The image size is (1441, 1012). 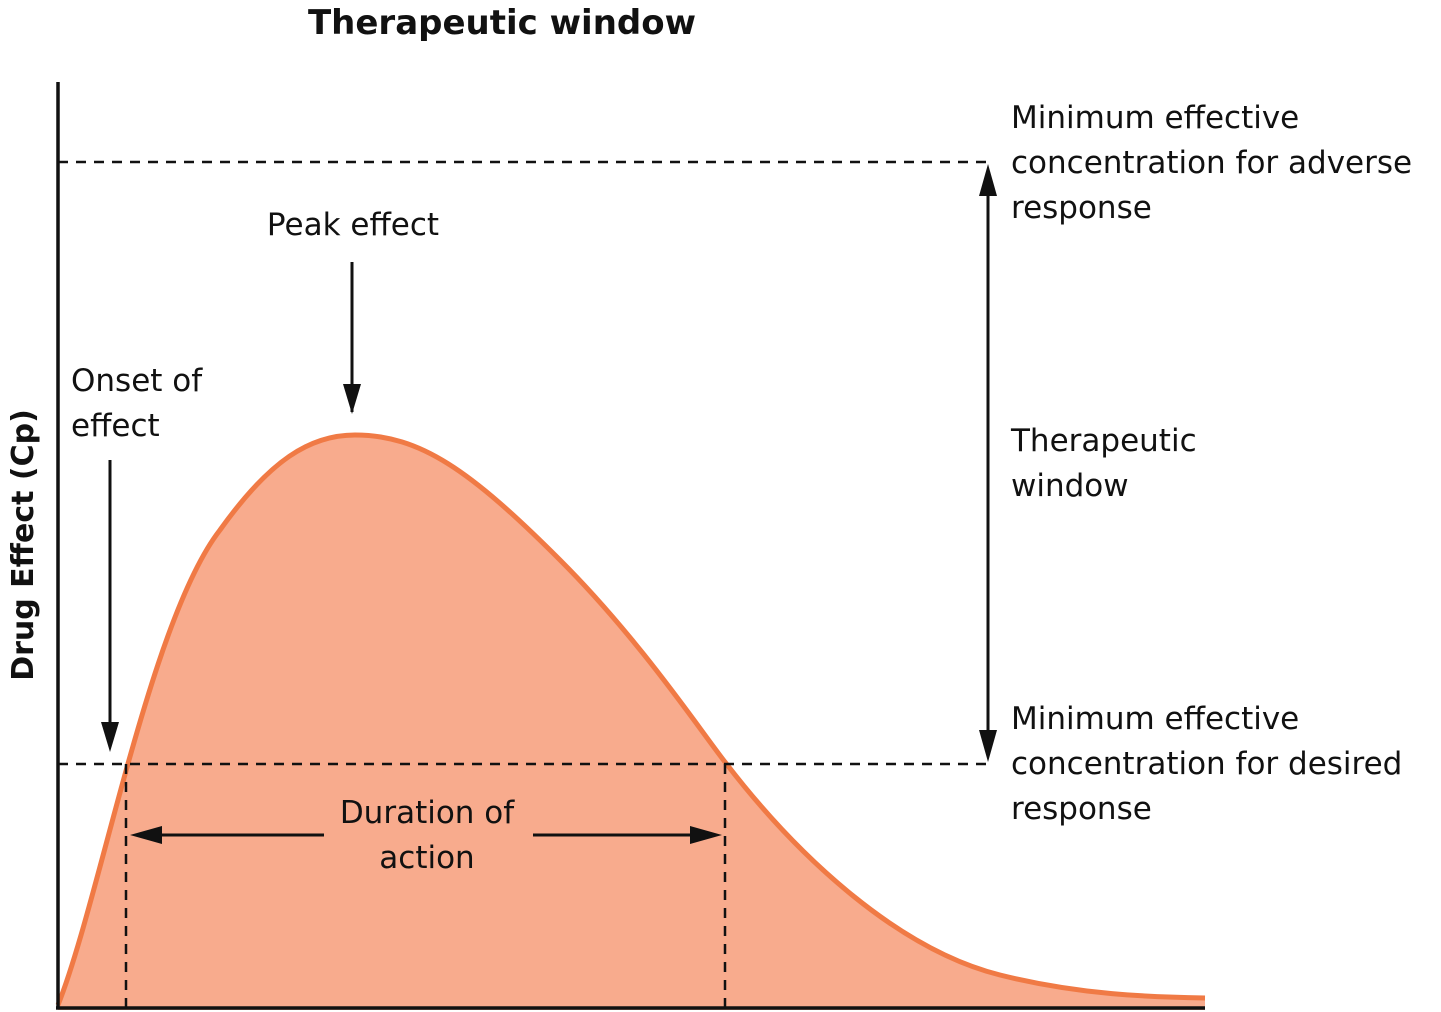 I want to click on y-axis-label: Drug Effect (Cp), so click(x=23, y=545).